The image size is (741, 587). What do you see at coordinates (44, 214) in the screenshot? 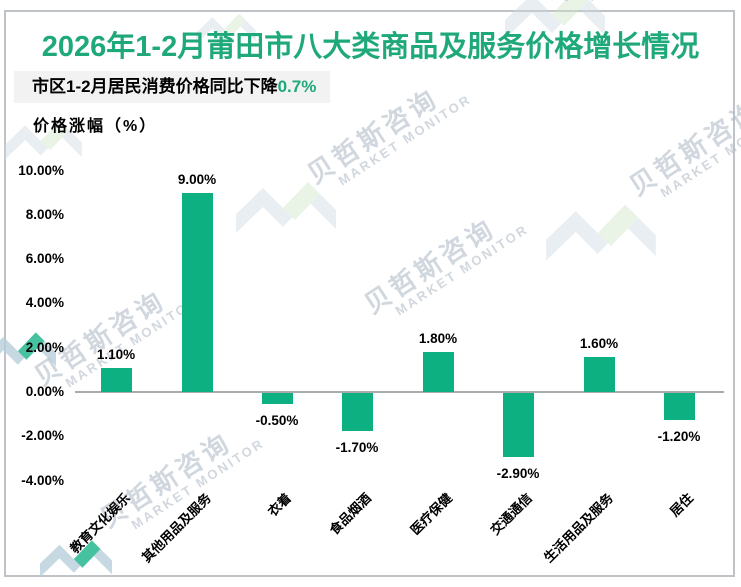
I see `y-axis-tick-label: 8.00%` at bounding box center [44, 214].